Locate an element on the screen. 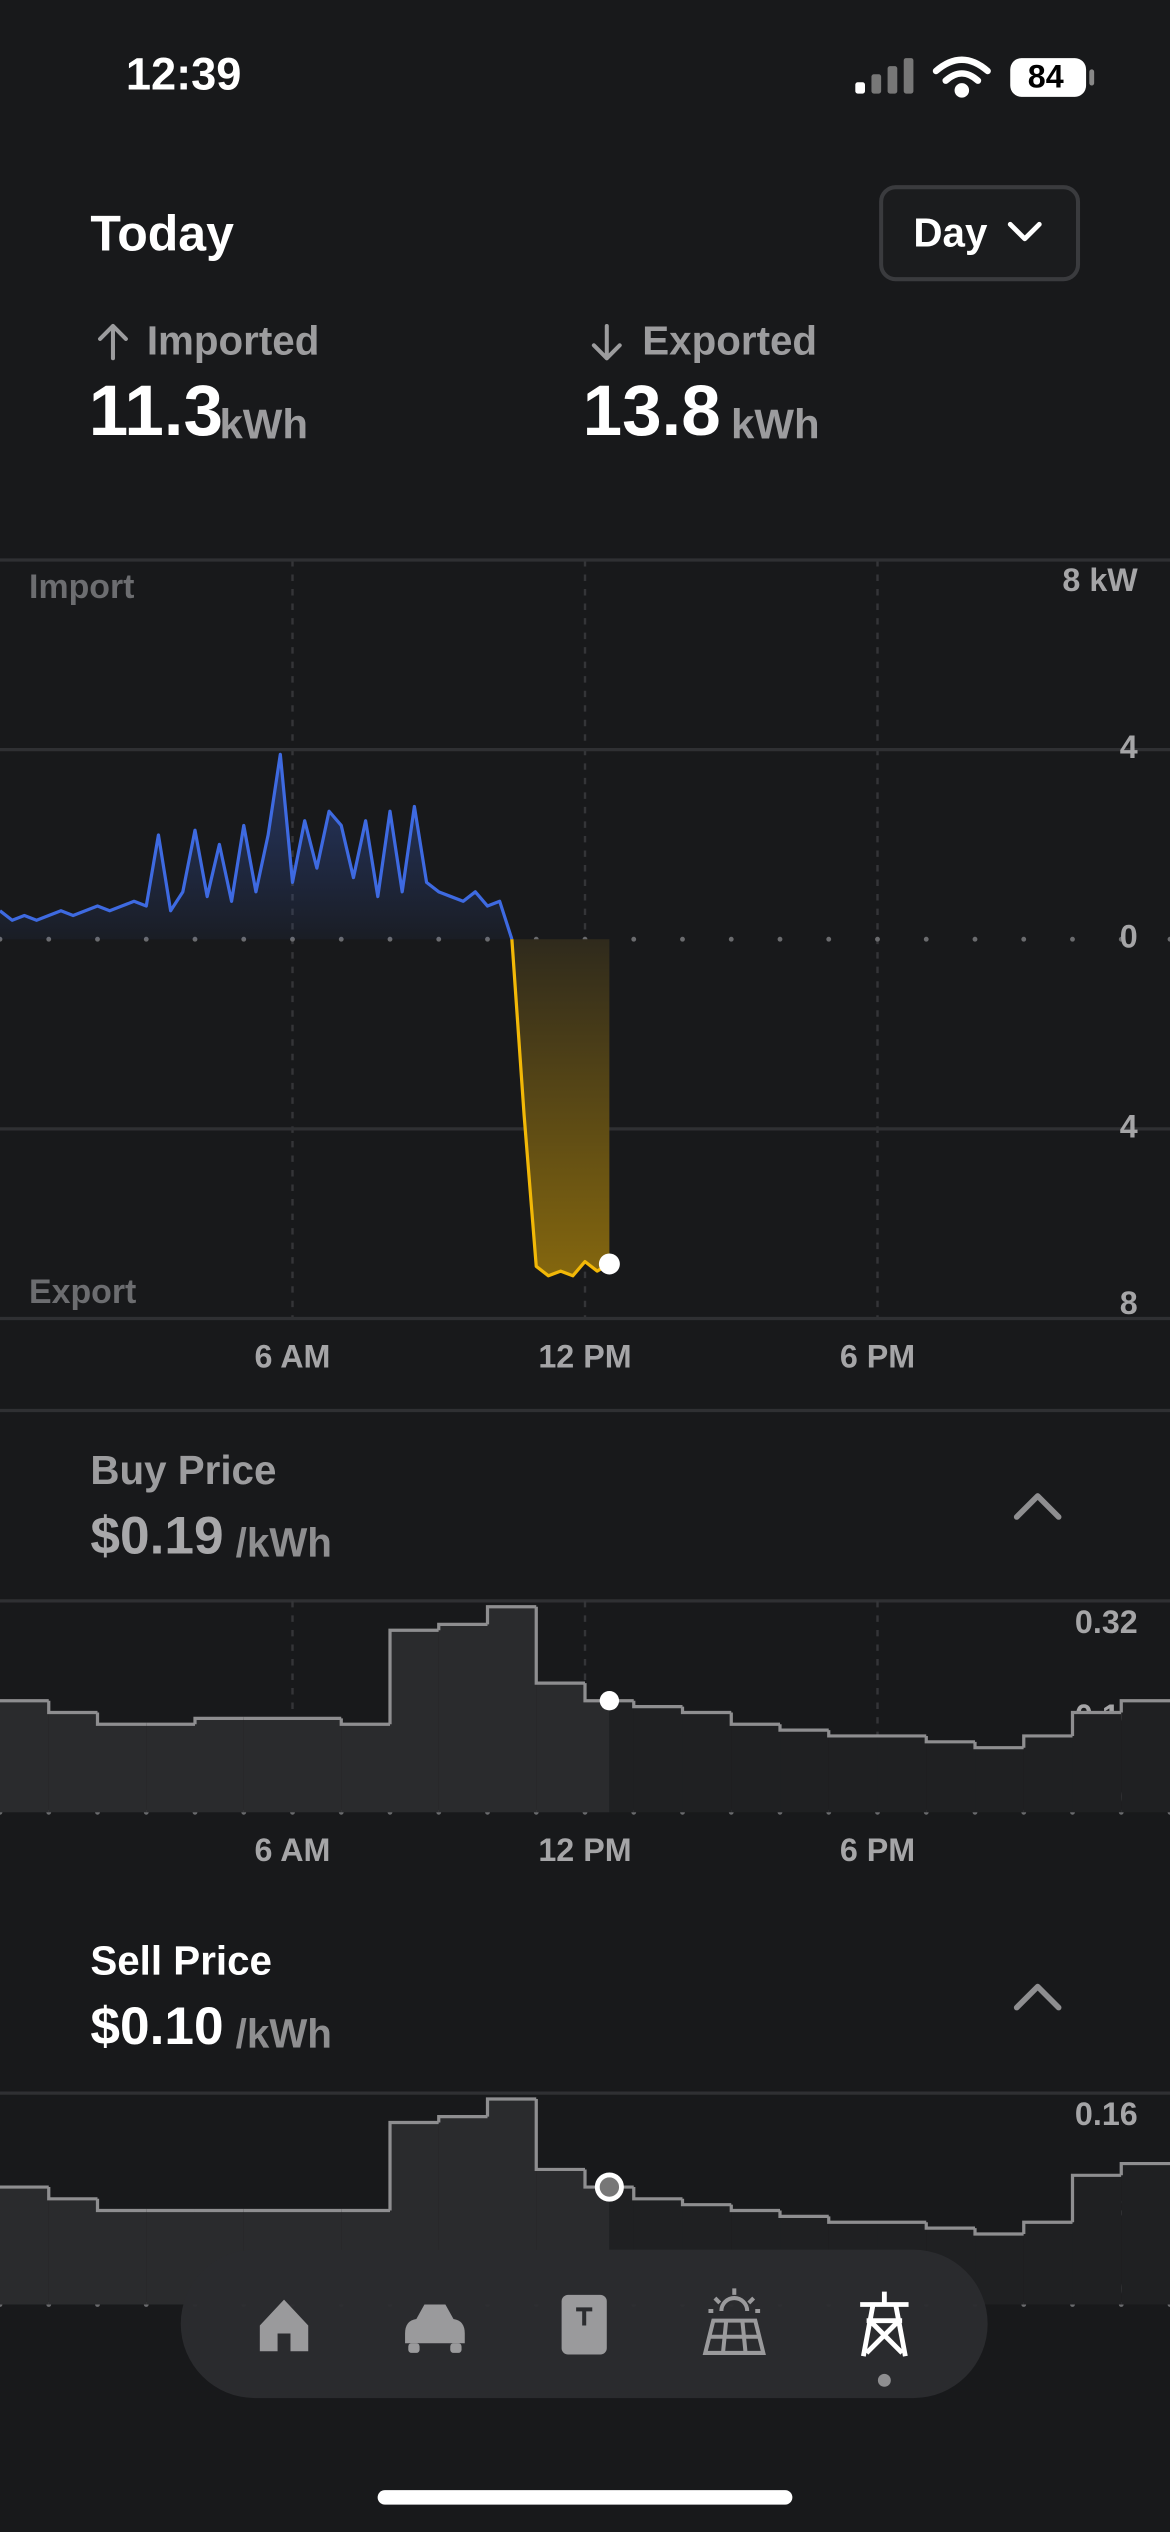 The height and width of the screenshot is (2532, 1170). vehicle-tab is located at coordinates (435, 2328).